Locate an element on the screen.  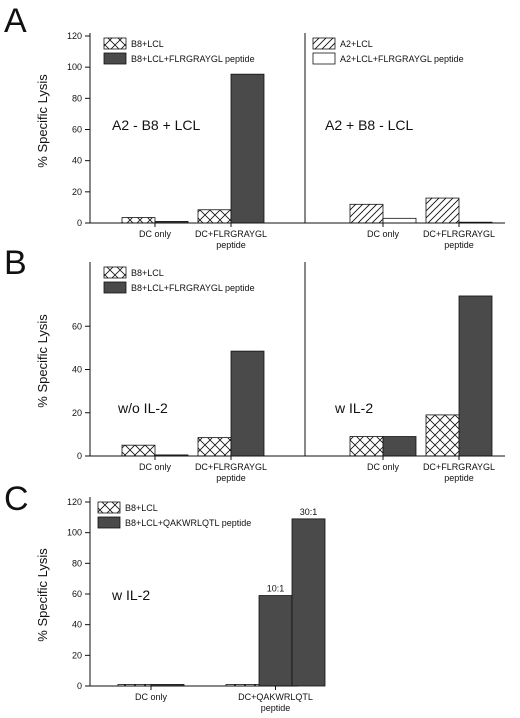
y-axis-c: 0 20 40 60 80 100 120 is located at coordinates (78, 594).